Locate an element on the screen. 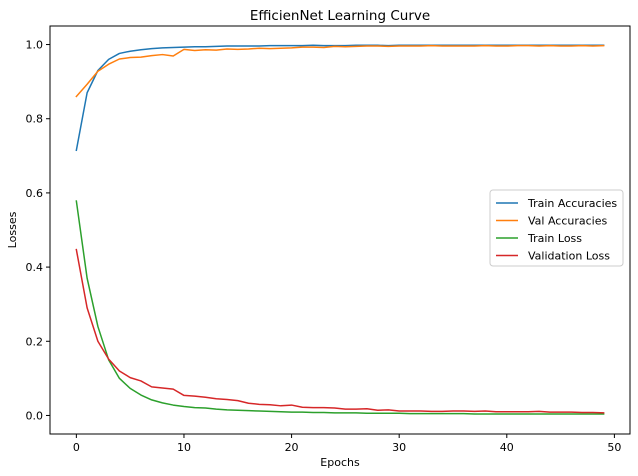  legend-label-val-accuracies: Val Accuracies is located at coordinates (567, 221).